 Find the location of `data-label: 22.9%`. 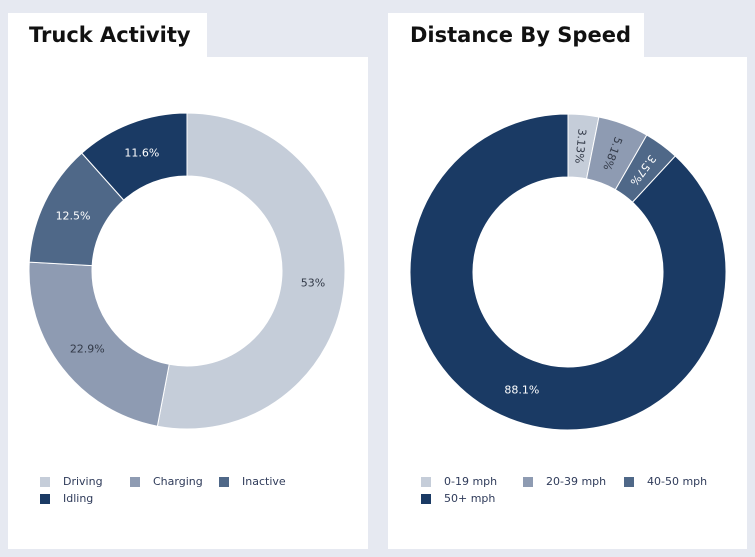

data-label: 22.9% is located at coordinates (87, 348).